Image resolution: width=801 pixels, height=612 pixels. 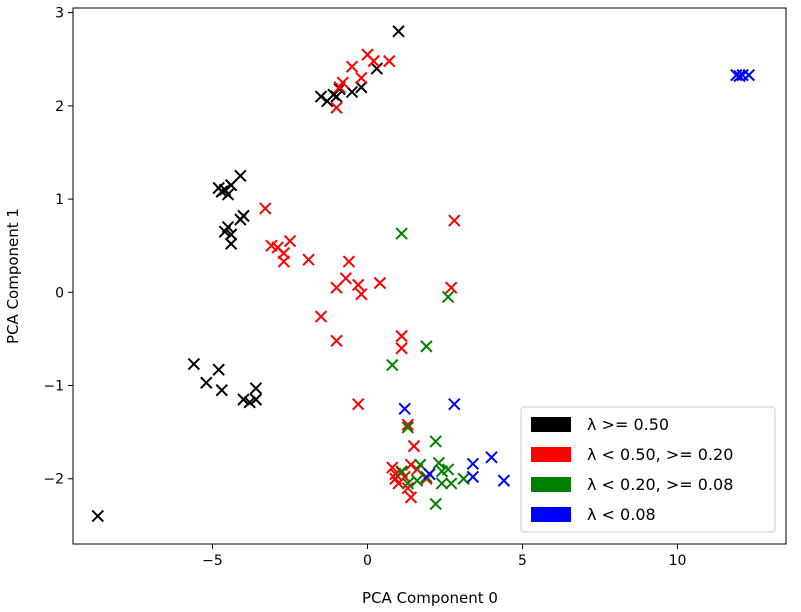 What do you see at coordinates (522, 561) in the screenshot?
I see `x-tick-label: 5` at bounding box center [522, 561].